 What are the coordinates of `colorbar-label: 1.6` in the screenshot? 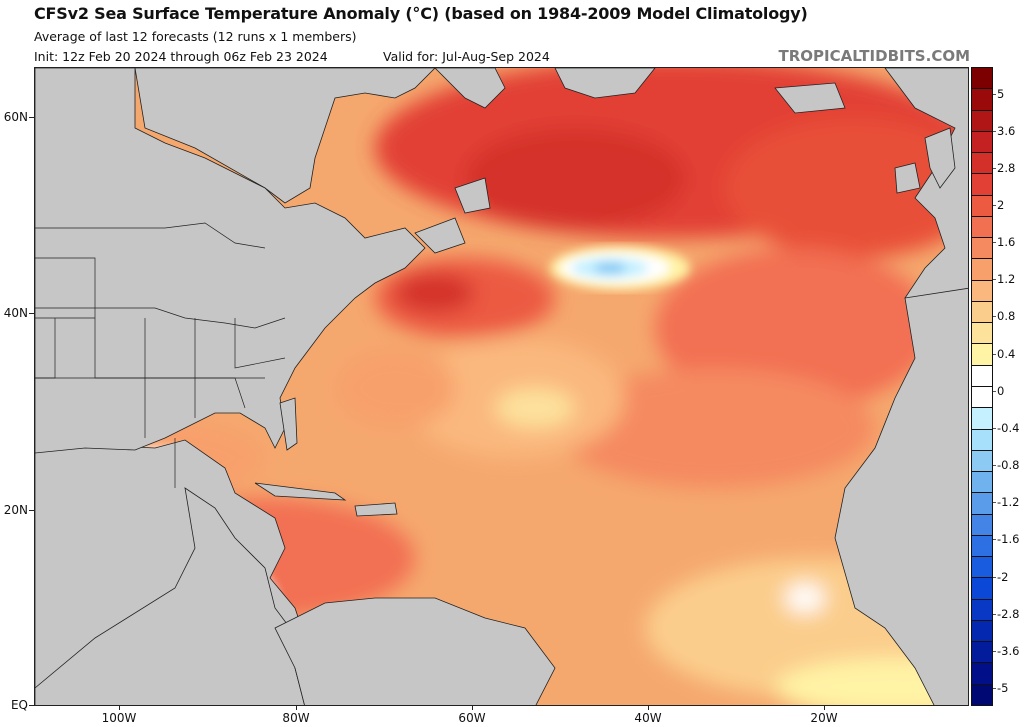 It's located at (1006, 242).